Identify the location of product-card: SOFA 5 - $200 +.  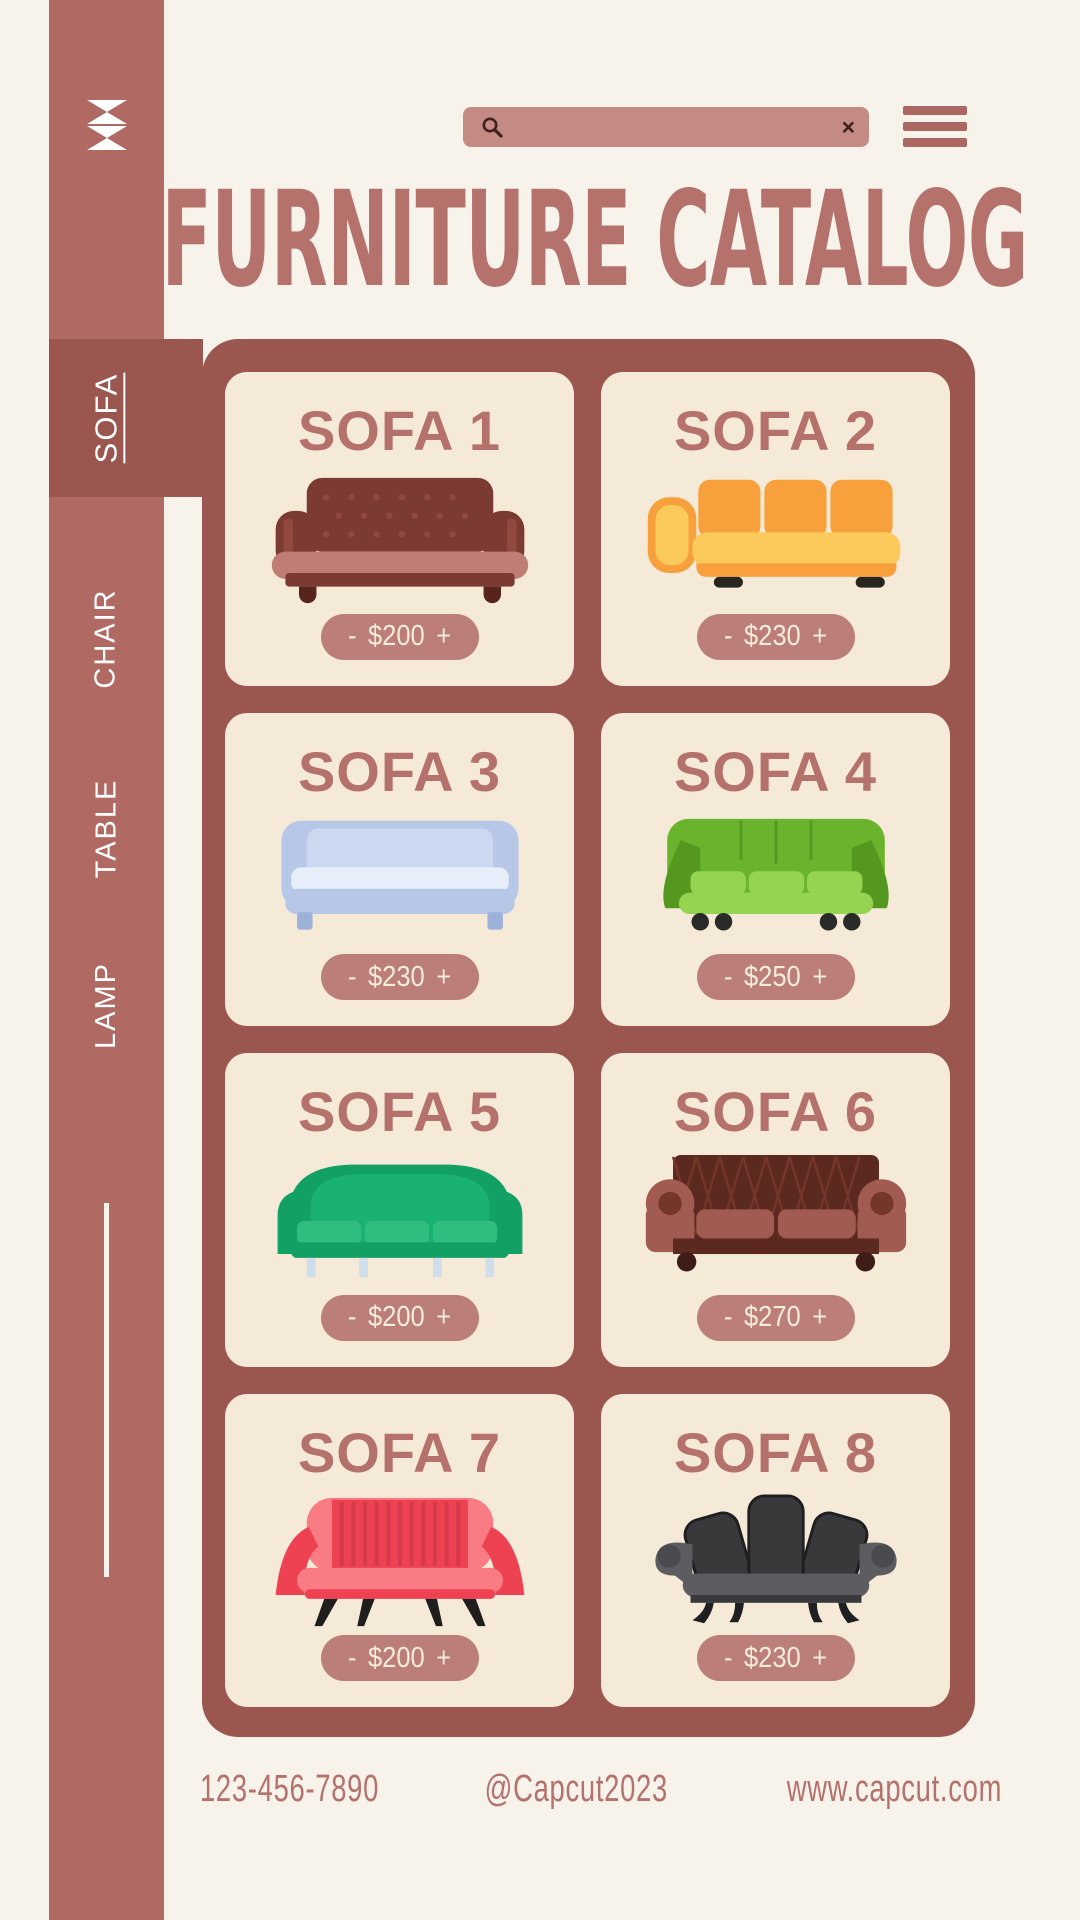
(399, 1210).